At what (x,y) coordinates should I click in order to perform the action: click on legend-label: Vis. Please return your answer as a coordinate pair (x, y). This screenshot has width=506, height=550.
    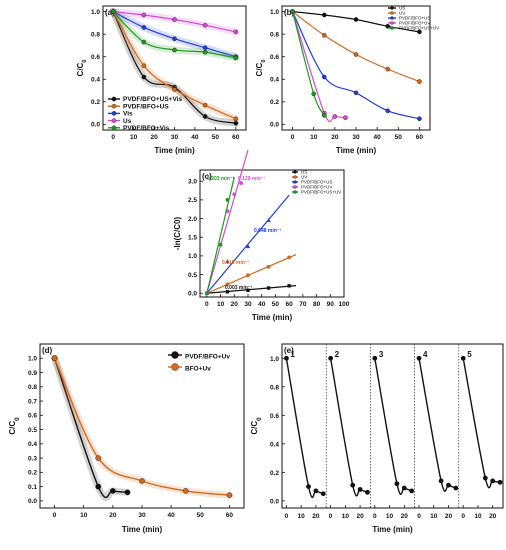
    Looking at the image, I should click on (128, 114).